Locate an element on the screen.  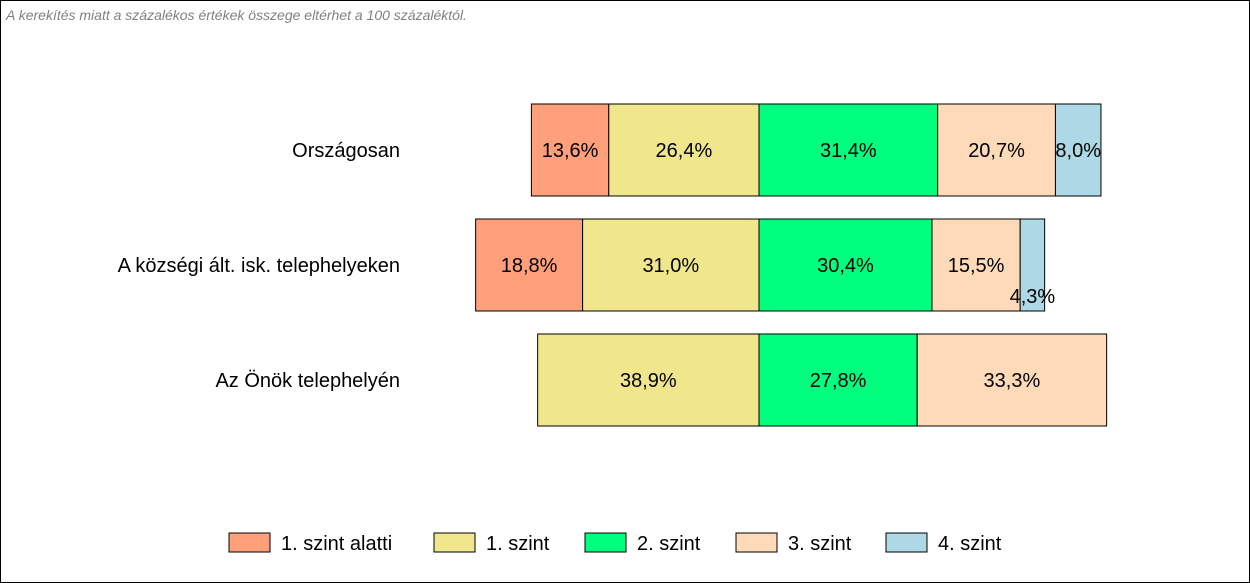
category-label: Az Önök telephelyén is located at coordinates (307, 381).